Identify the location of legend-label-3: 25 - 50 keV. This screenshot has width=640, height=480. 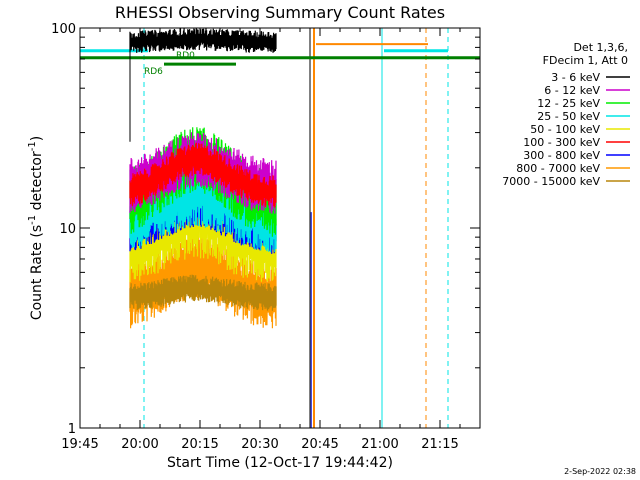
(568, 116).